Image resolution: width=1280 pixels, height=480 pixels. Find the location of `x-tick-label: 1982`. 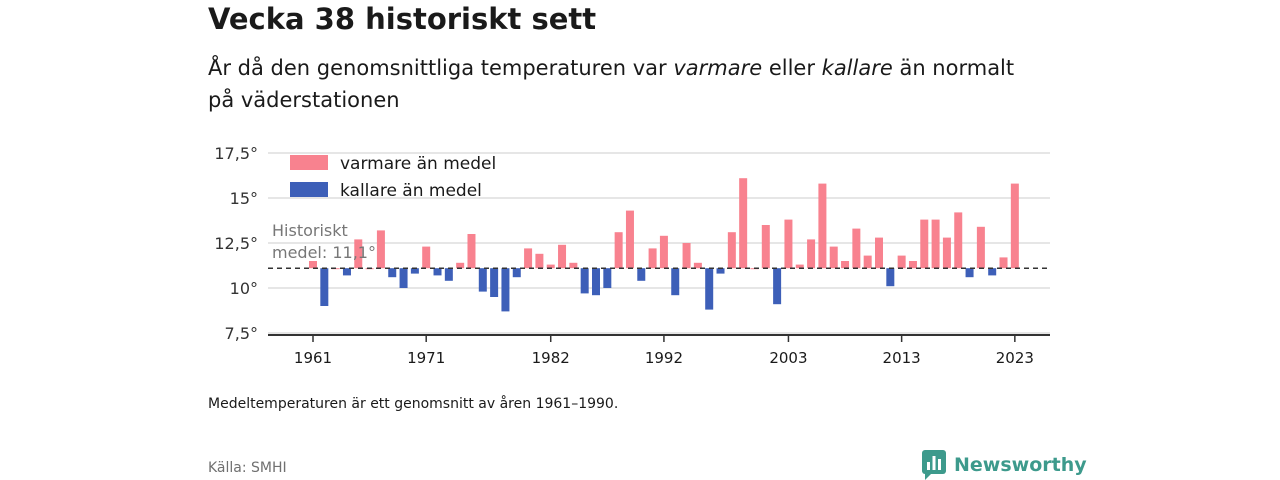

x-tick-label: 1982 is located at coordinates (551, 358).